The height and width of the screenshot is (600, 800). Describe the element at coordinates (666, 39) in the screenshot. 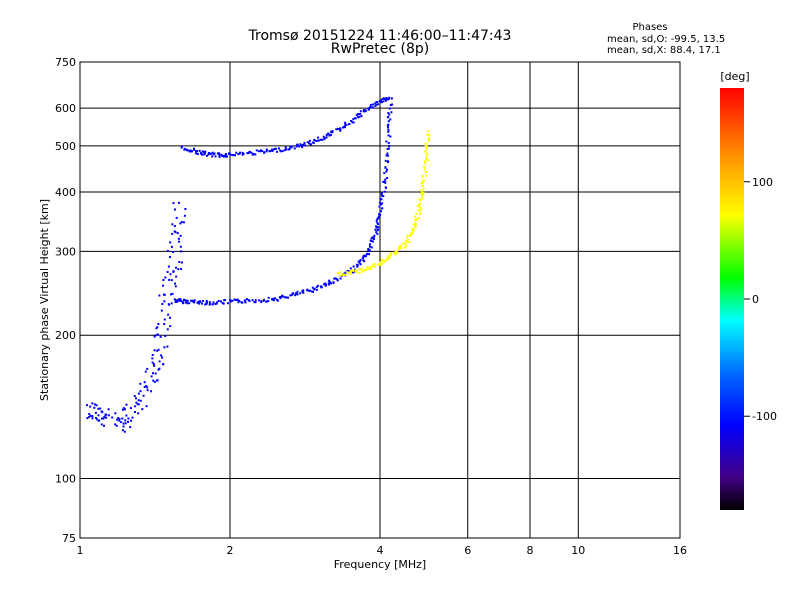

I see `stats-o-line: mean, sd,O: -99.5, 13.5` at that location.